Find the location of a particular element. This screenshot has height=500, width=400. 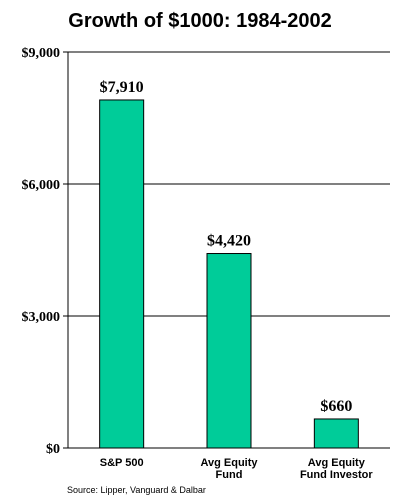

data-label: $4,420 is located at coordinates (229, 241).